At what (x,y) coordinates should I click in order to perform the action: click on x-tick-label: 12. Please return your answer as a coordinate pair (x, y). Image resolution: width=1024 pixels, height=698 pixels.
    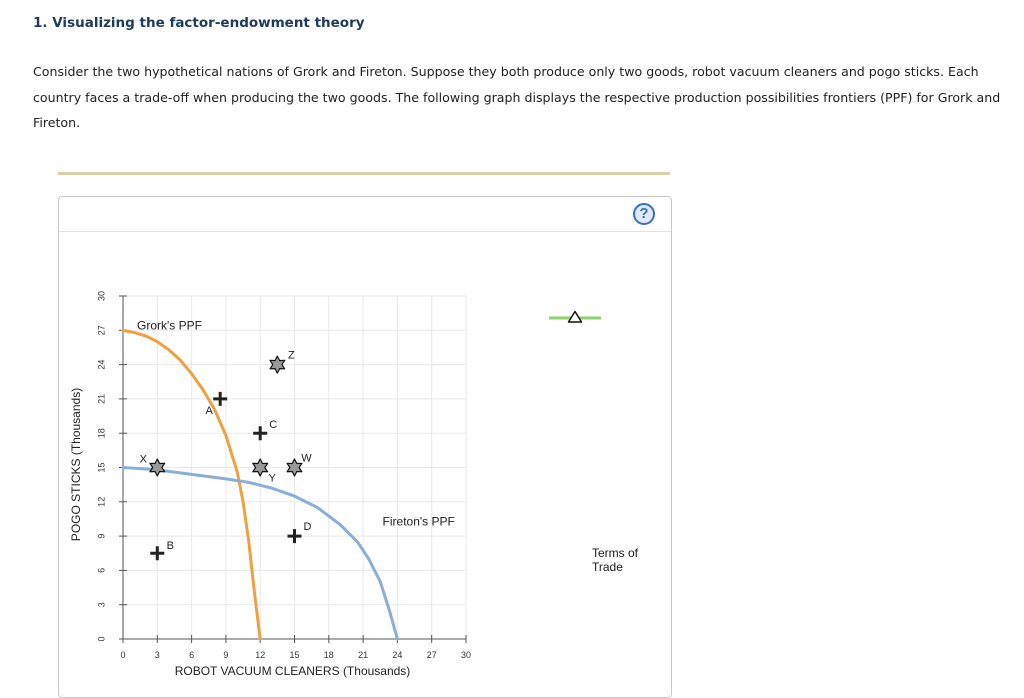
    Looking at the image, I should click on (260, 655).